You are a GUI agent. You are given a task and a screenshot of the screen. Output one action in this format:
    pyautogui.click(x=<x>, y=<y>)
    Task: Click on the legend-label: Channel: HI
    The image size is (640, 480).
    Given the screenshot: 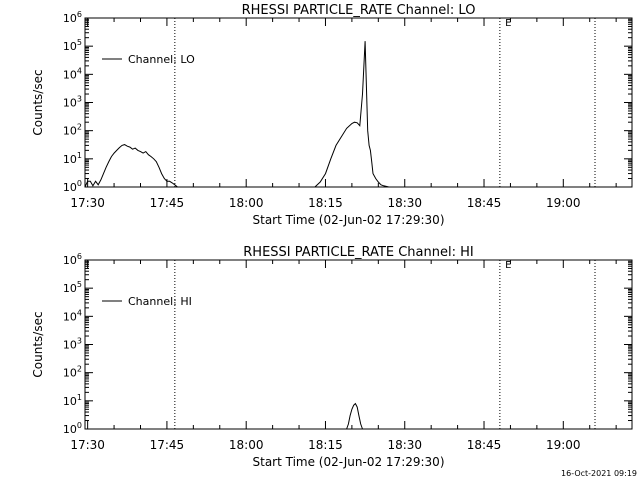 What is the action you would take?
    pyautogui.click(x=160, y=301)
    